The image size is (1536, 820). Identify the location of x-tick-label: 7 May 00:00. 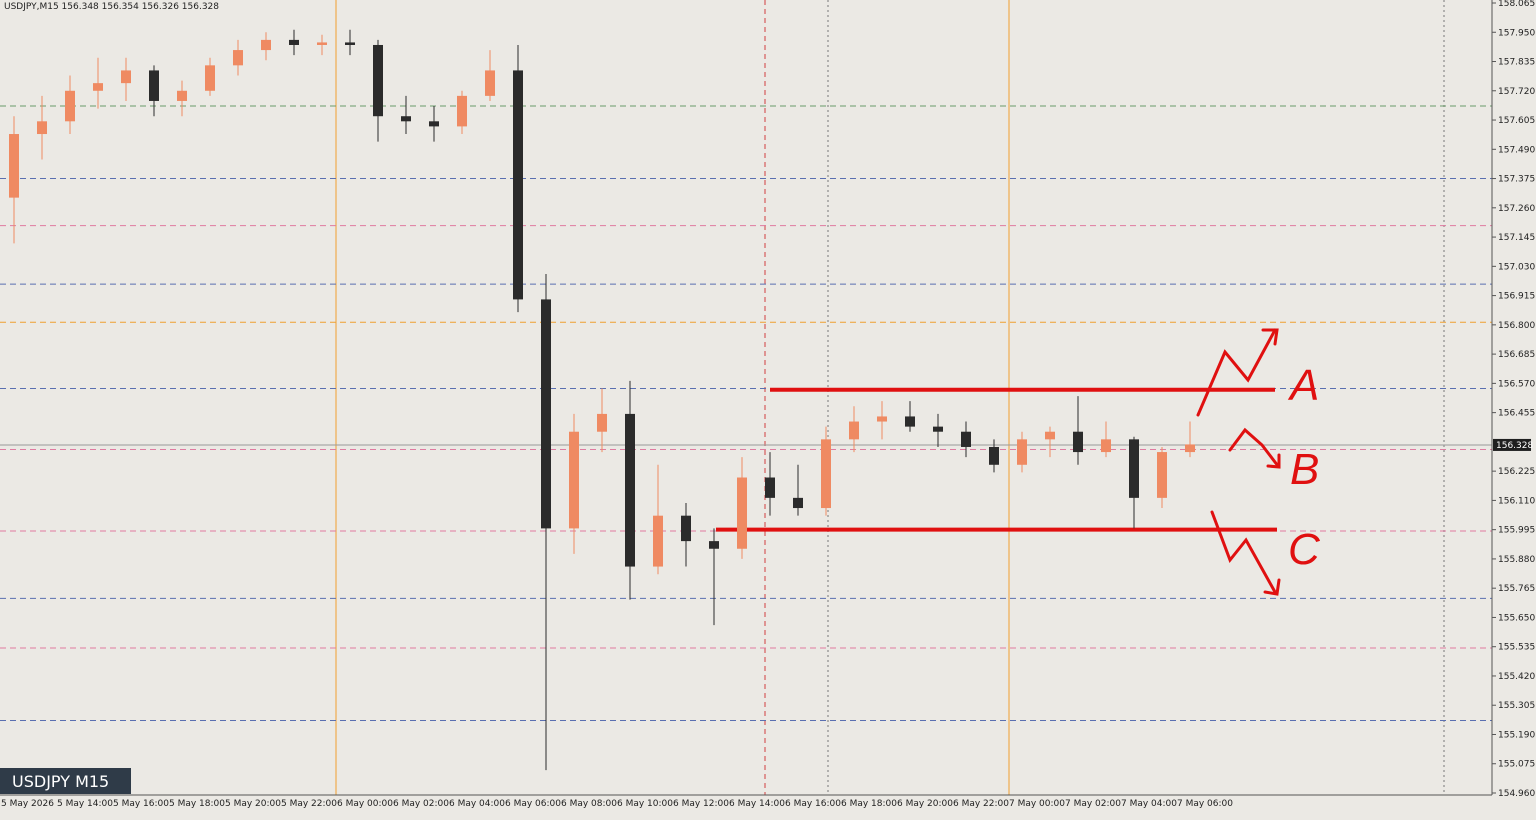
(1037, 804).